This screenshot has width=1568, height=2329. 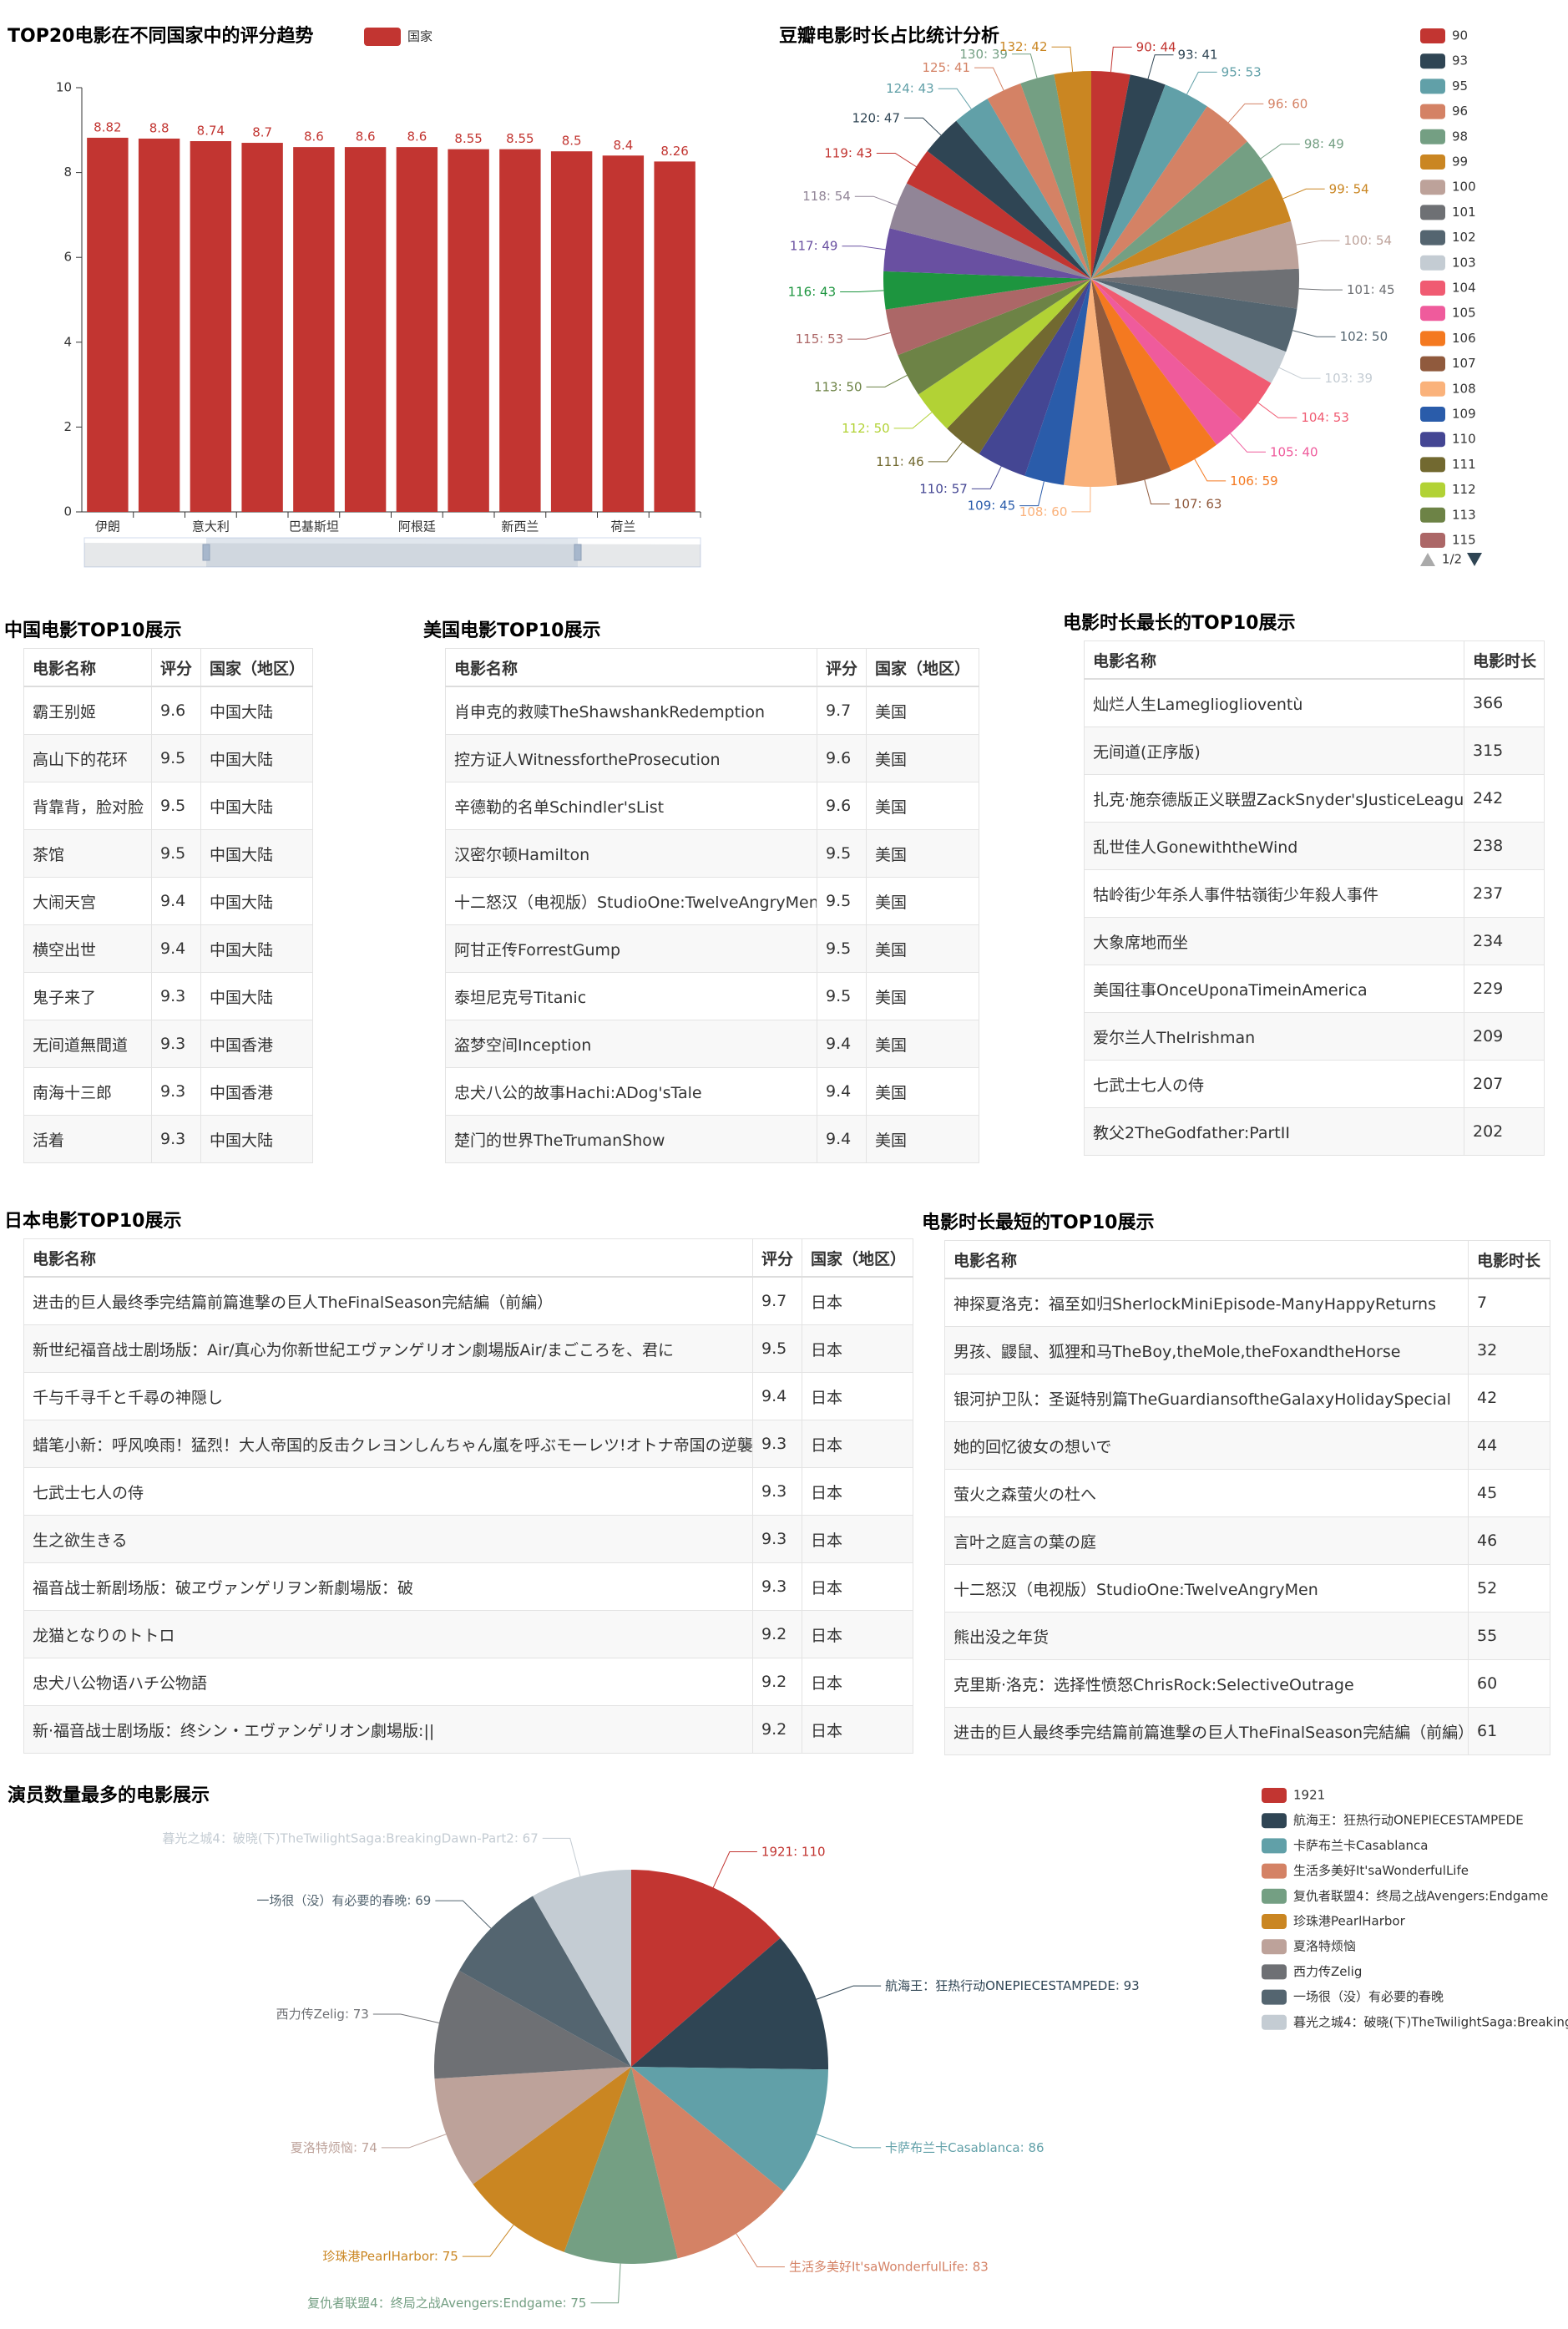 I want to click on slice-label-value: 39, so click(x=1000, y=53).